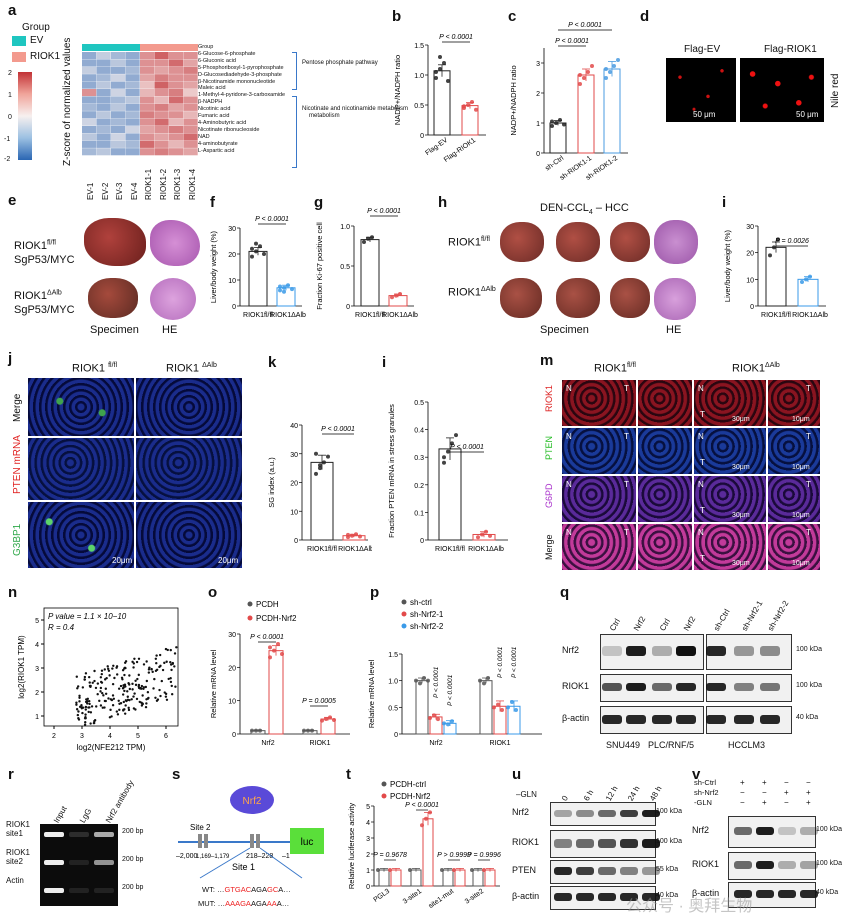 This screenshot has height=916, width=864. What do you see at coordinates (271, 482) in the screenshot?
I see `y-axis-label: SG index (a.u.)` at bounding box center [271, 482].